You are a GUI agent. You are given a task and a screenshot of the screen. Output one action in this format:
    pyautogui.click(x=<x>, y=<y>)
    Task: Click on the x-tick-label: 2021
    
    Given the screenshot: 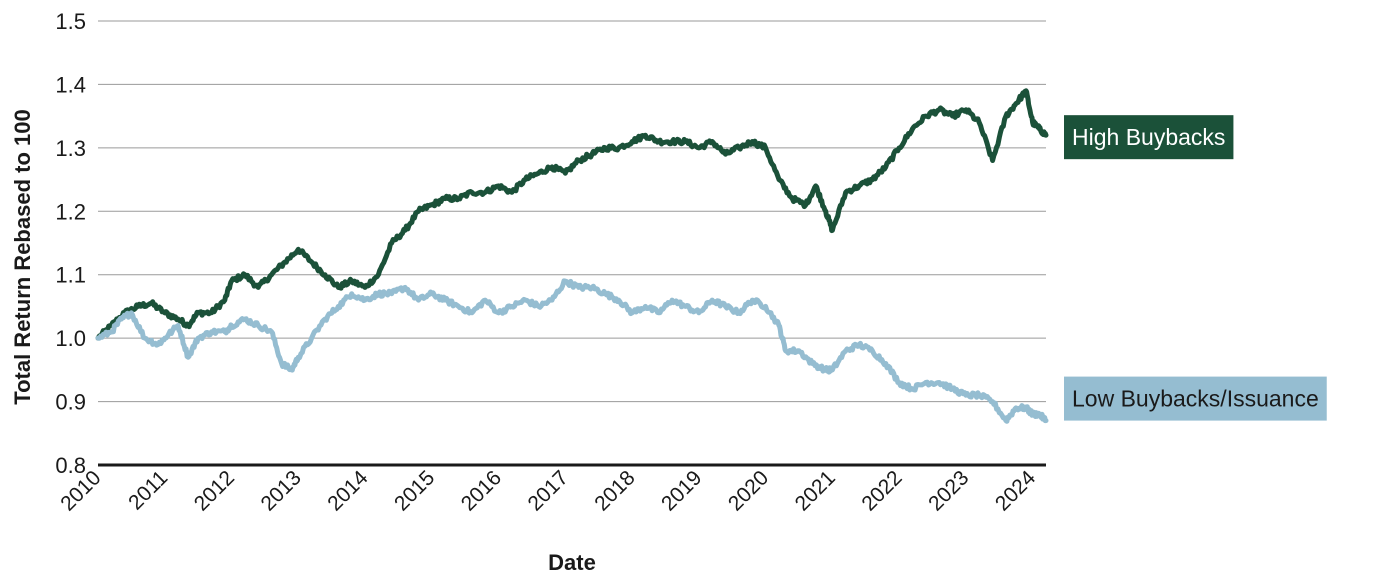 What is the action you would take?
    pyautogui.click(x=815, y=490)
    